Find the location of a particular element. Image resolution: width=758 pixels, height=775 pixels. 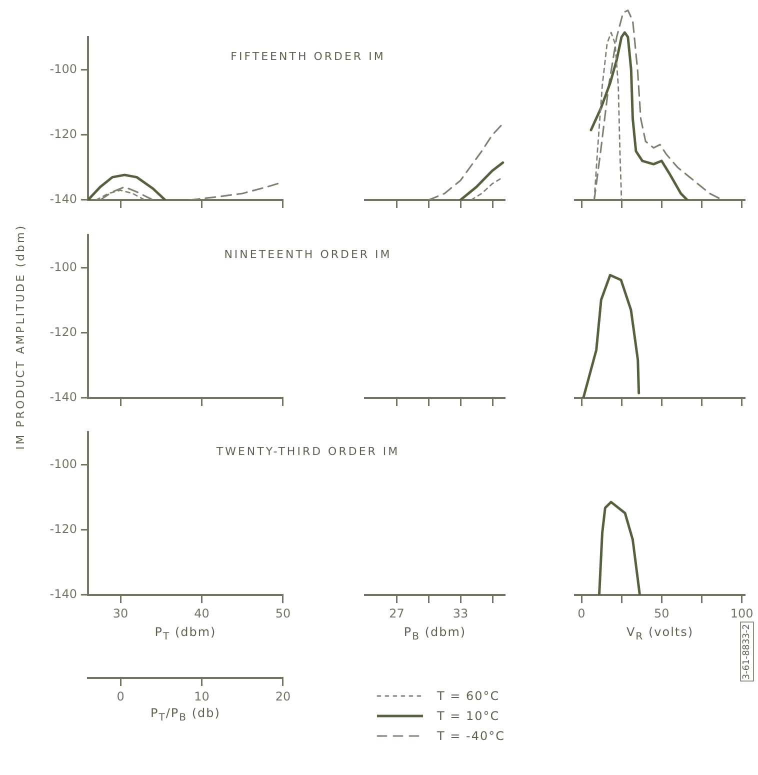

x-axis-title: V$_{R}$ (volts) is located at coordinates (660, 633).